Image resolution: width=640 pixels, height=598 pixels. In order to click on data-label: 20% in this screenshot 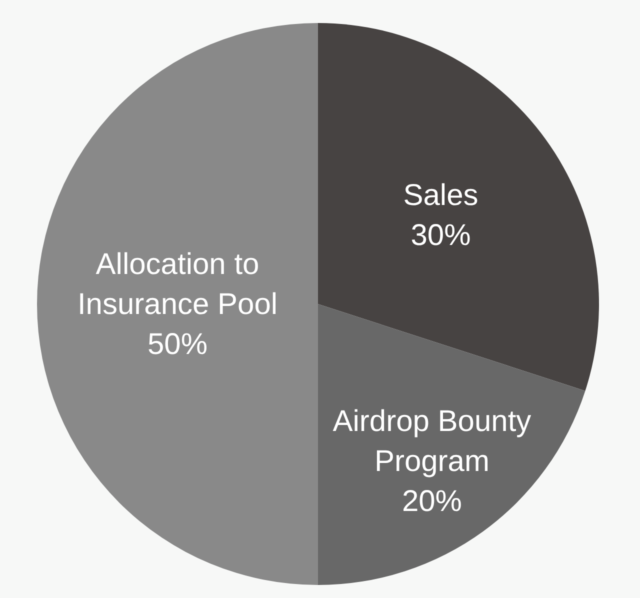, I will do `click(432, 501)`.